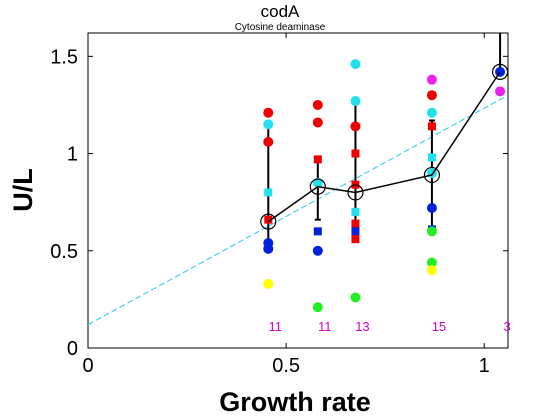  I want to click on y-tick-label: 0, so click(72, 349).